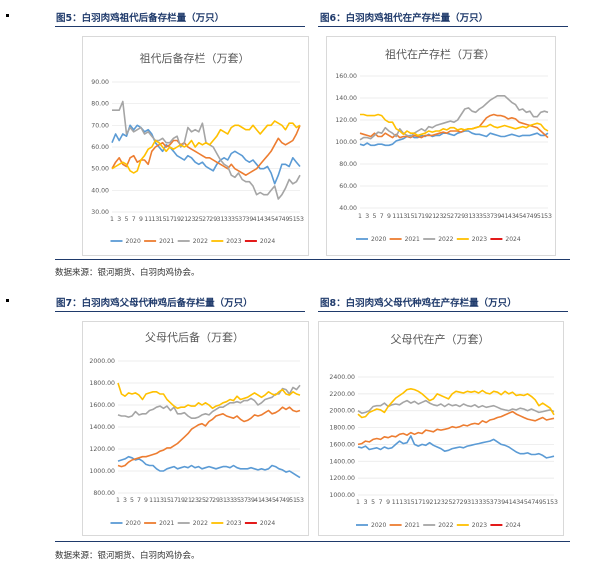 This screenshot has height=569, width=605. What do you see at coordinates (342, 495) in the screenshot?
I see `y-tick-label: 1000.00` at bounding box center [342, 495].